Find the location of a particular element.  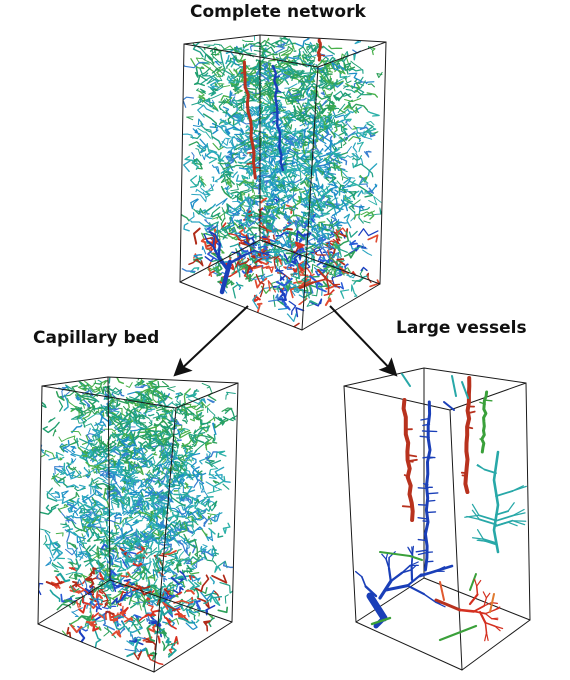

complete-network-large-vessels is located at coordinates (272, 166).